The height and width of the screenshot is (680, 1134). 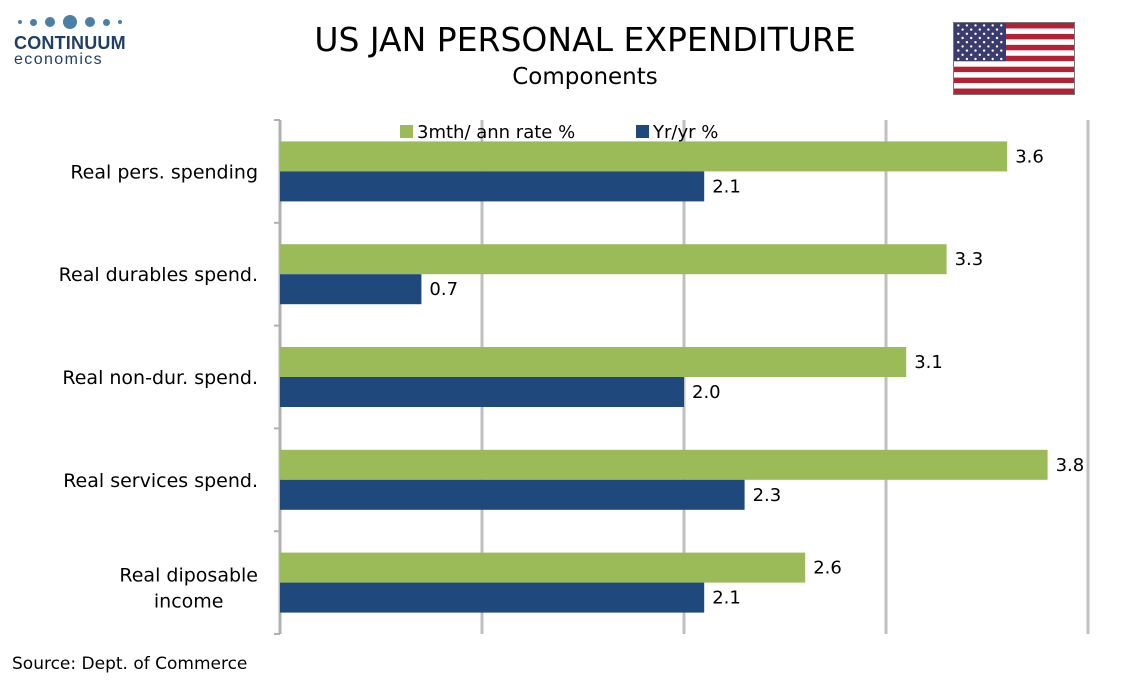 I want to click on continuum-economics-logo: CONTINUUM economics, so click(x=74, y=41).